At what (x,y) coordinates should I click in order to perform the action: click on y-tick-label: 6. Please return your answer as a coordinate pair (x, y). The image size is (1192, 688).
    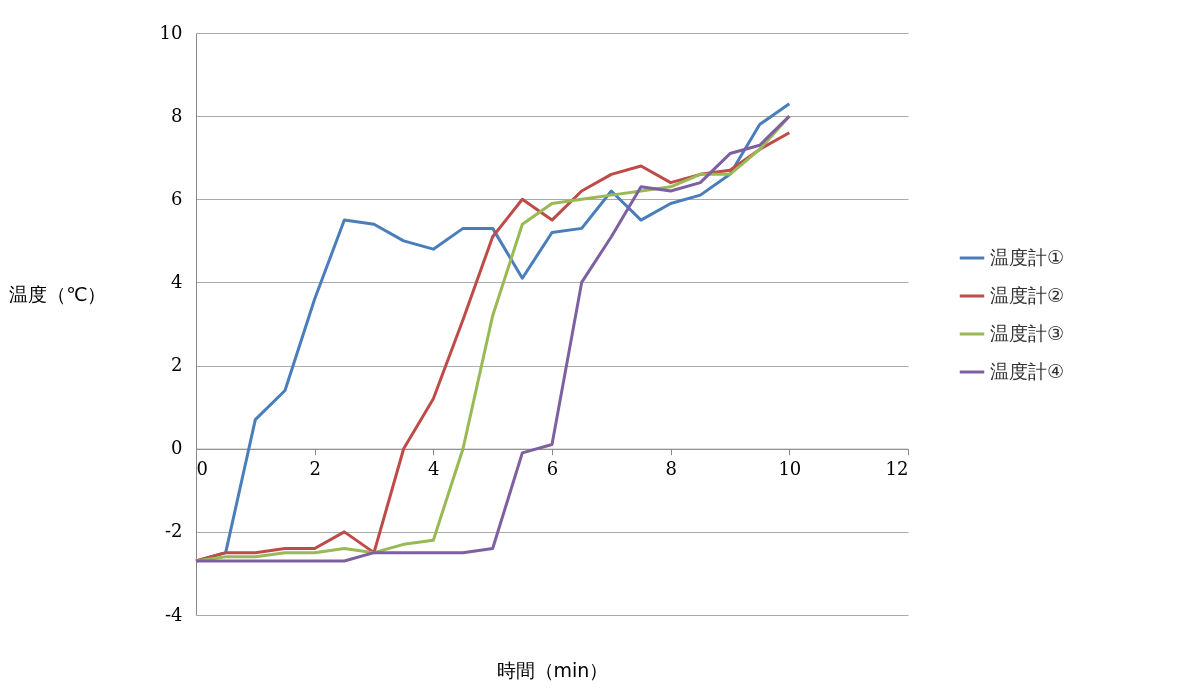
    Looking at the image, I should click on (177, 198).